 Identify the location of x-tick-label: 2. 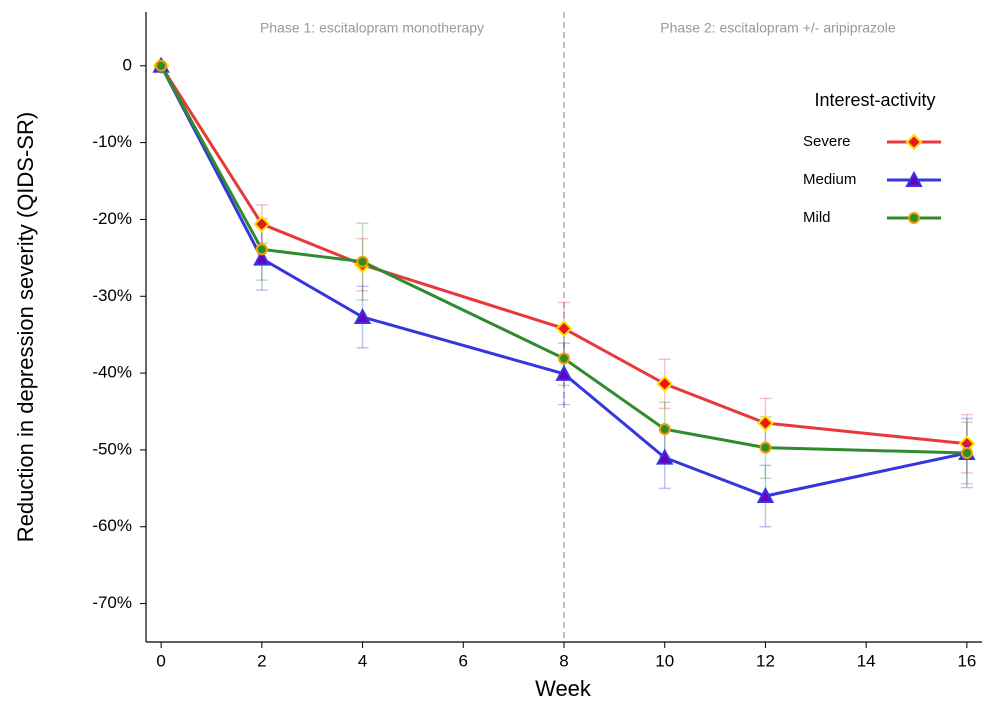
(261, 660).